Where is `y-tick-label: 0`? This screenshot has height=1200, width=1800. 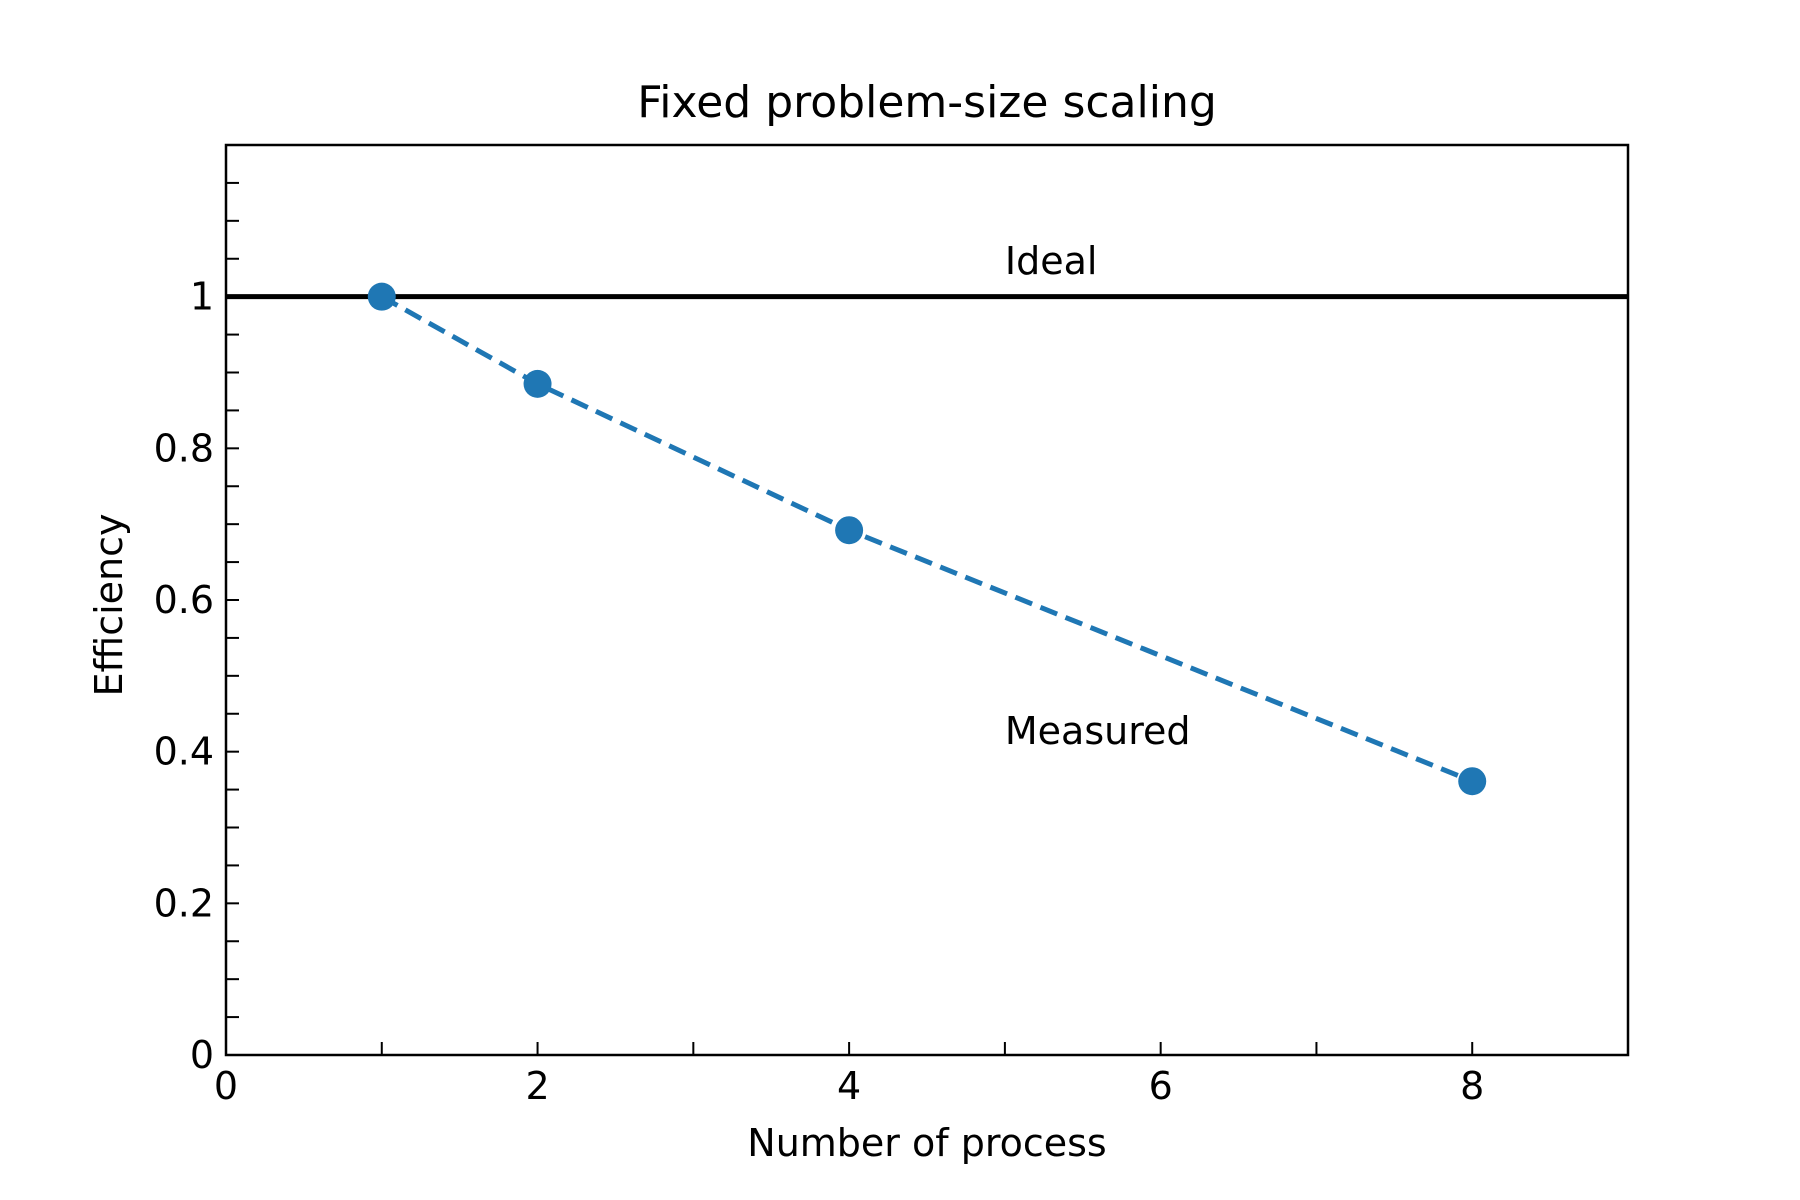 y-tick-label: 0 is located at coordinates (202, 1055).